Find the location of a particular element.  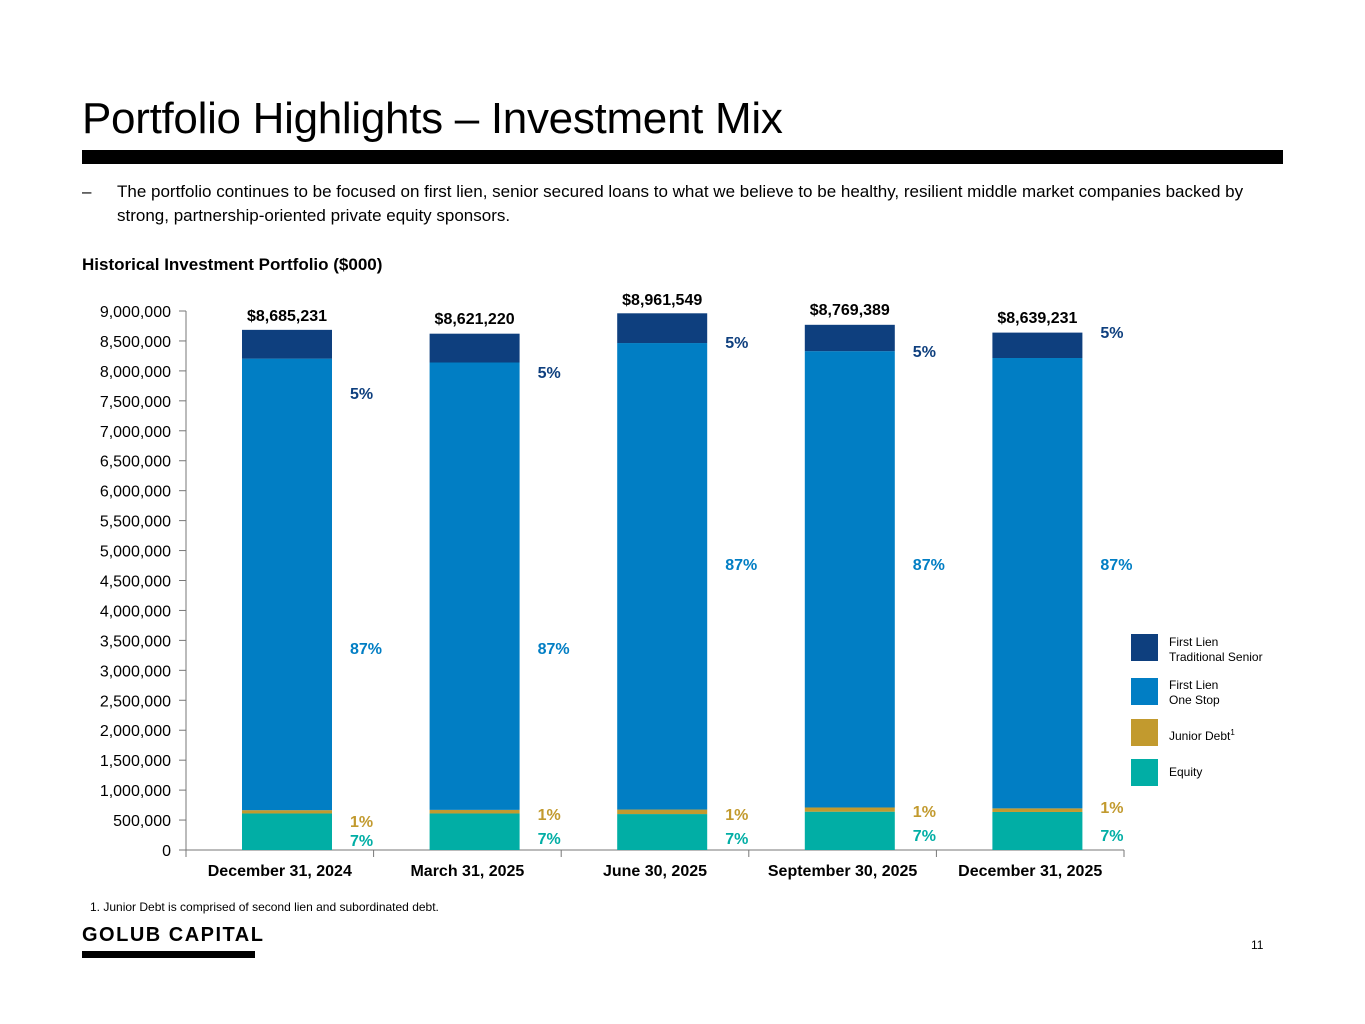

y-tick-label: 7,500,000 is located at coordinates (135, 402).